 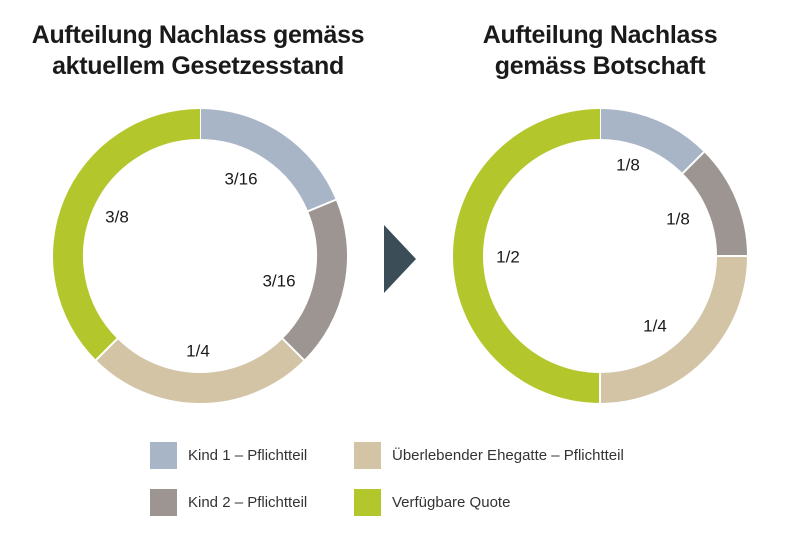 I want to click on legend-item-kind2: Kind 2 – Pflichtteil, so click(x=228, y=502).